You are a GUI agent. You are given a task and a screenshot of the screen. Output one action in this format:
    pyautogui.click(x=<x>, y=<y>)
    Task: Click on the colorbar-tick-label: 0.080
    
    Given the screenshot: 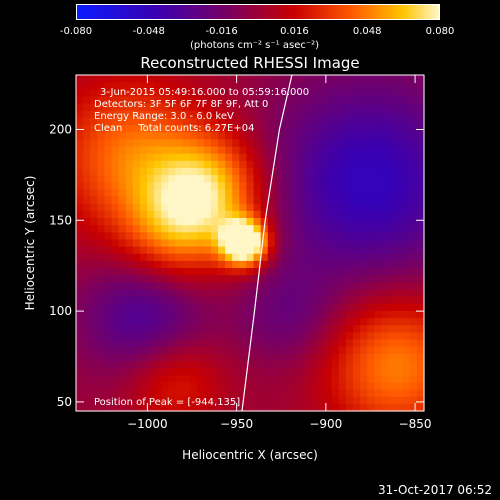 What is the action you would take?
    pyautogui.click(x=440, y=31)
    